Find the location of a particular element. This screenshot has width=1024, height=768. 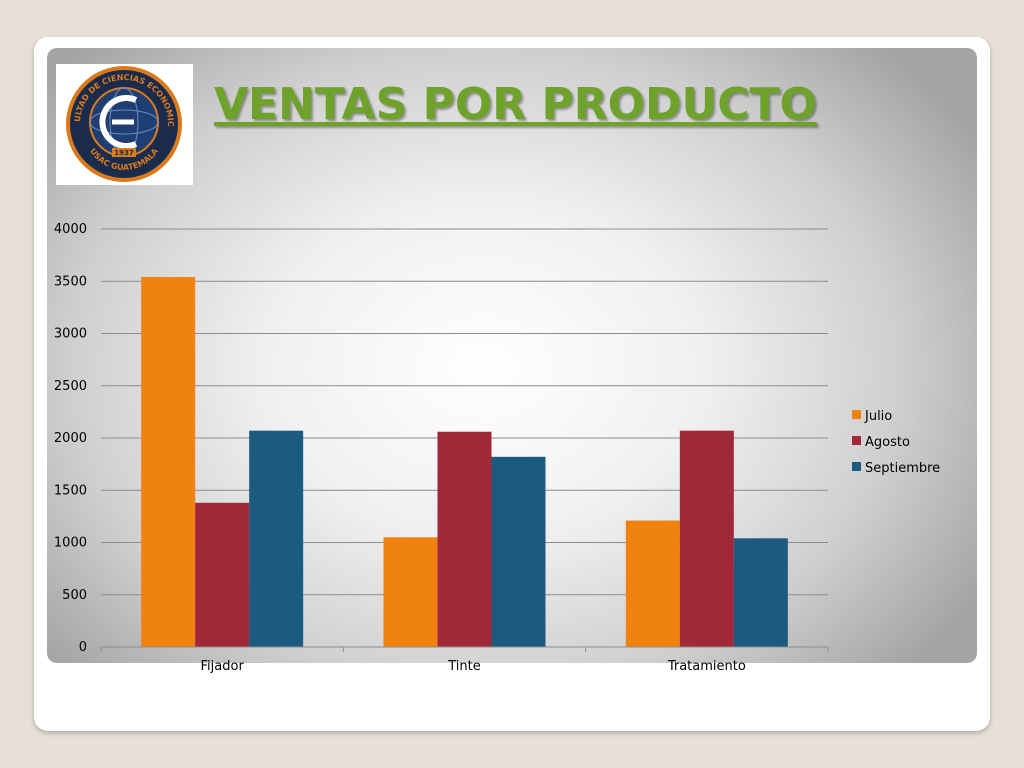

legend-swatch-agosto is located at coordinates (856, 440).